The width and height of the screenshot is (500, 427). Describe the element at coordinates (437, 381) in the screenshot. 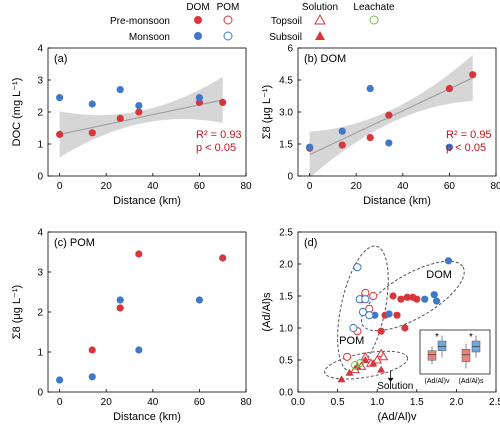

I see `inset-label-v: (Ad/Al)v` at that location.